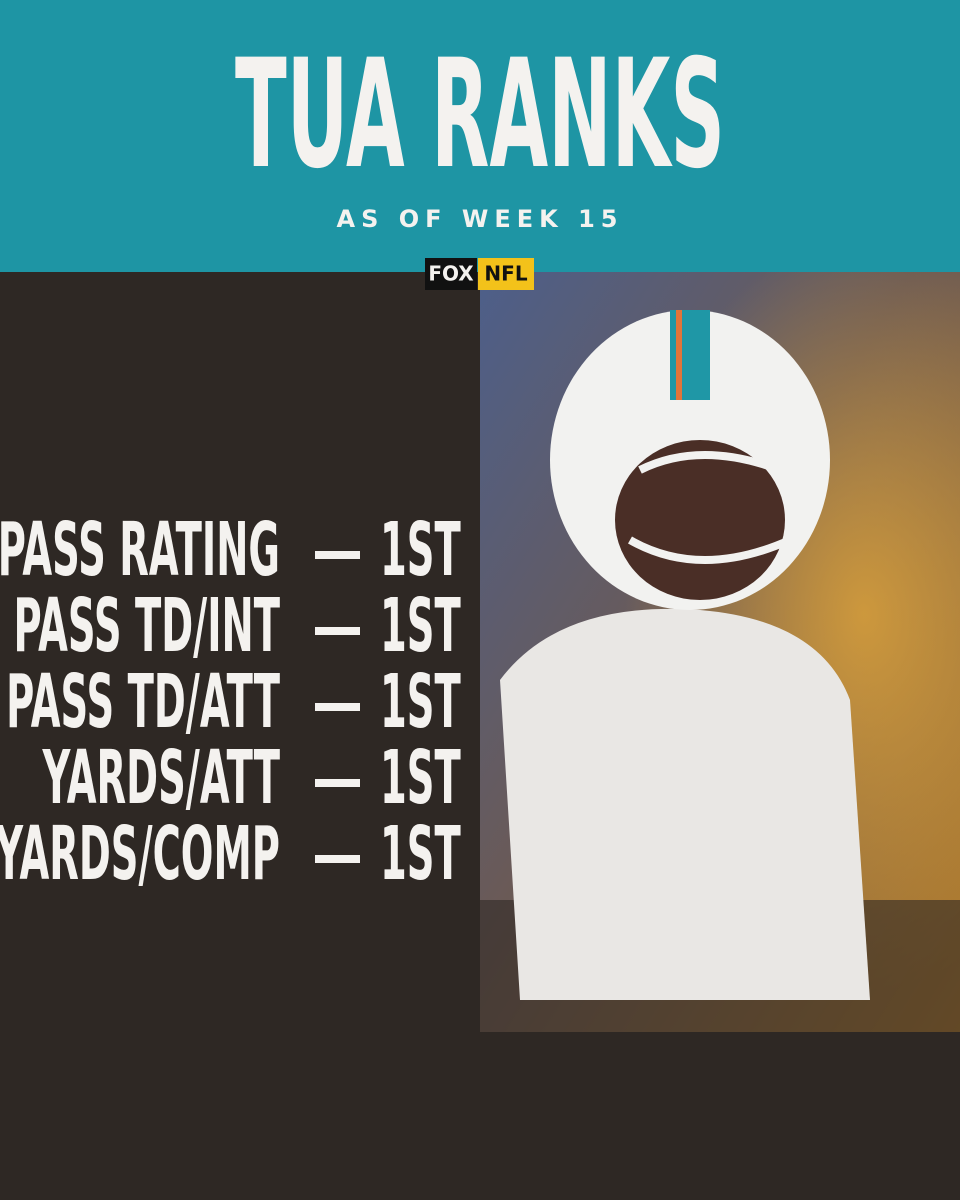  Describe the element at coordinates (140, 549) in the screenshot. I see `stat-label: PASS RATING` at that location.